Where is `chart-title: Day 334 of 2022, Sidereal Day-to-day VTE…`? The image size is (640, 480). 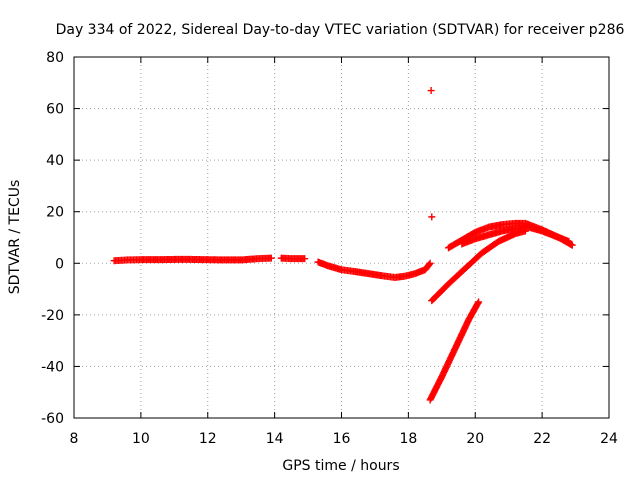 chart-title: Day 334 of 2022, Sidereal Day-to-day VTE… is located at coordinates (340, 30).